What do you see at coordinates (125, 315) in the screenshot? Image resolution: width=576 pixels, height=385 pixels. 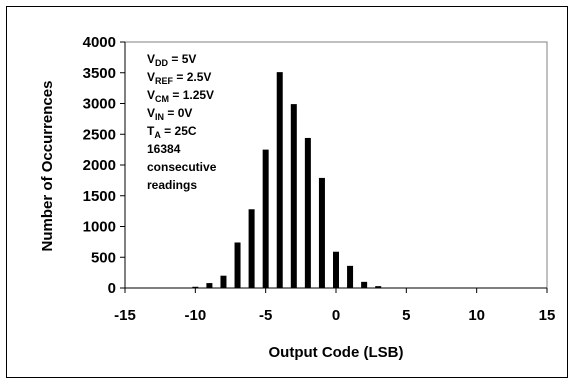 I see `x-tick-label: -15` at bounding box center [125, 315].